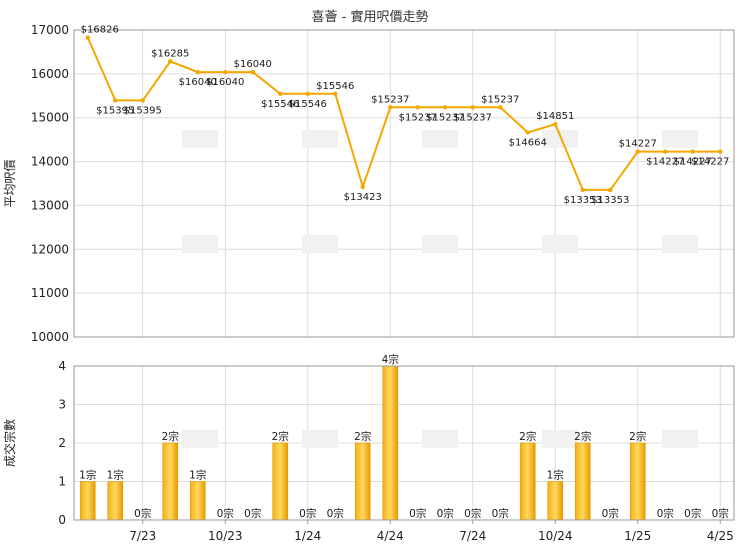 The image size is (740, 554). What do you see at coordinates (9, 443) in the screenshot?
I see `volume-y-axis-label: 成交宗數` at bounding box center [9, 443].